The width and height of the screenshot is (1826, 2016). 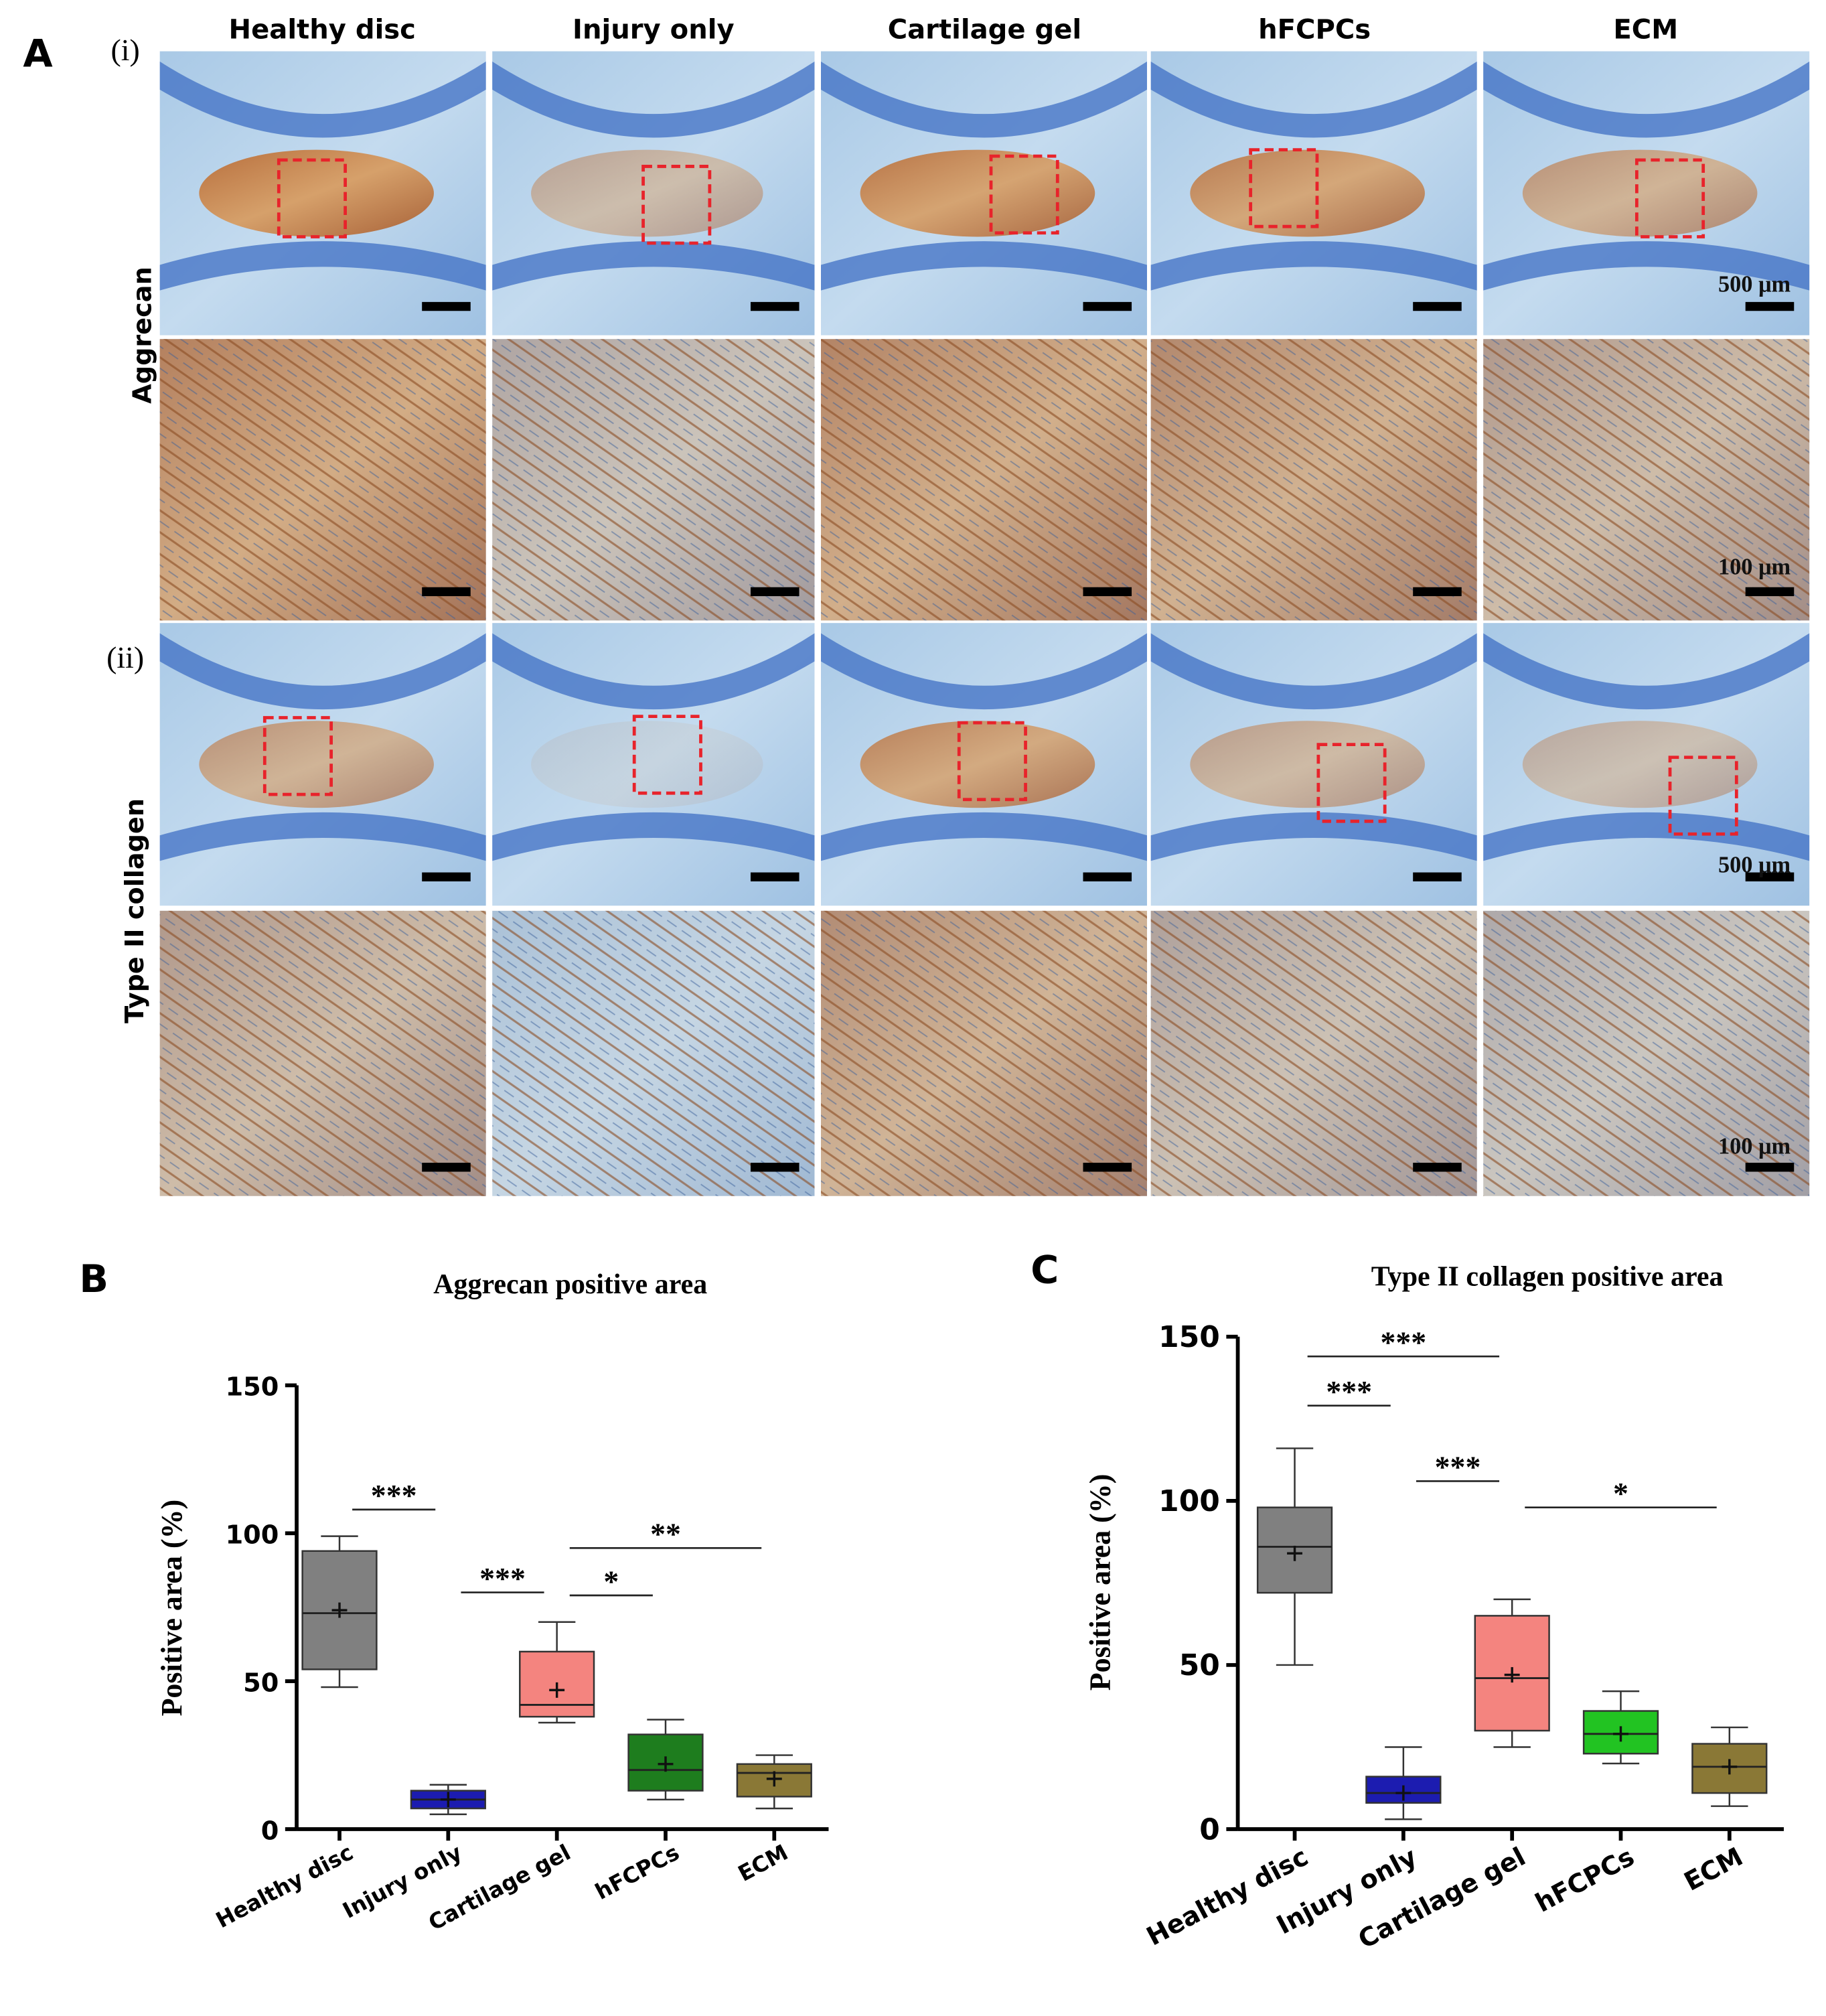 What do you see at coordinates (570, 1284) in the screenshot?
I see `chart-title: Aggrecan positive area` at bounding box center [570, 1284].